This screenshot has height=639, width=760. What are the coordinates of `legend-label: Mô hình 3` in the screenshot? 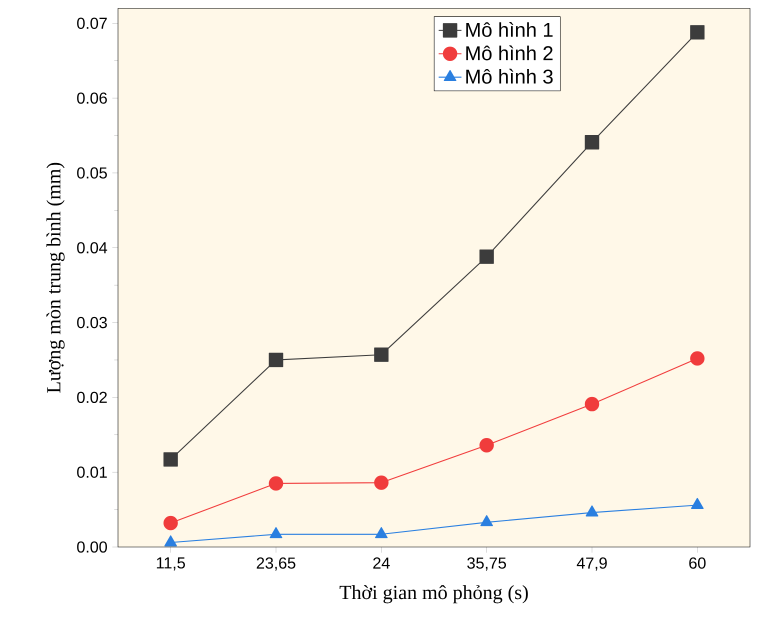 It's located at (509, 76).